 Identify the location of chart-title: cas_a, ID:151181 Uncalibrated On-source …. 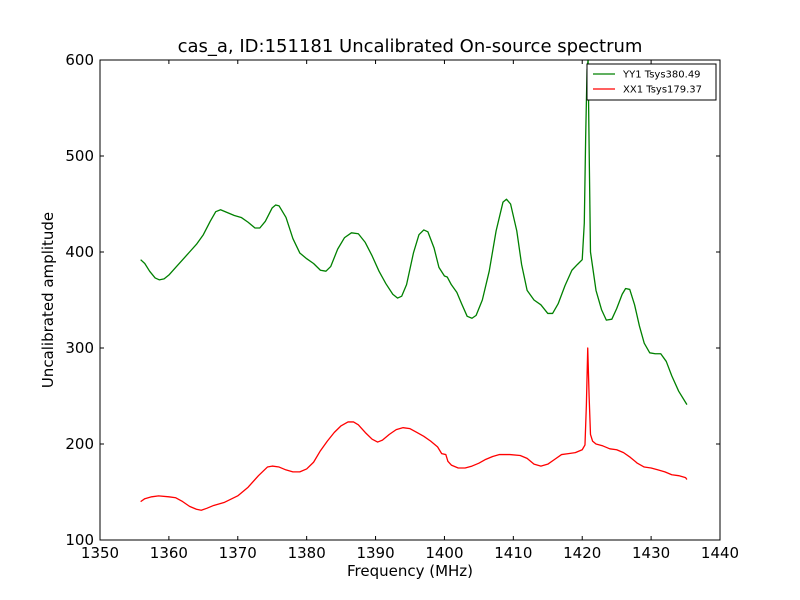
(410, 46).